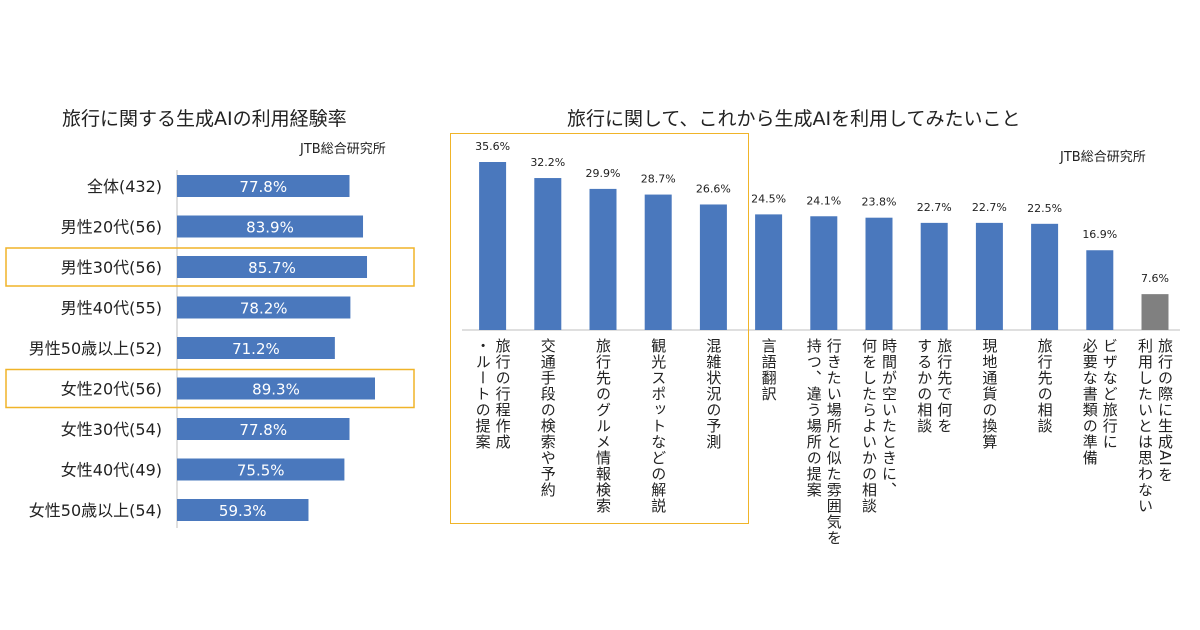 The width and height of the screenshot is (1200, 630). What do you see at coordinates (111, 389) in the screenshot?
I see `left-category-label: 女性20代(56)` at bounding box center [111, 389].